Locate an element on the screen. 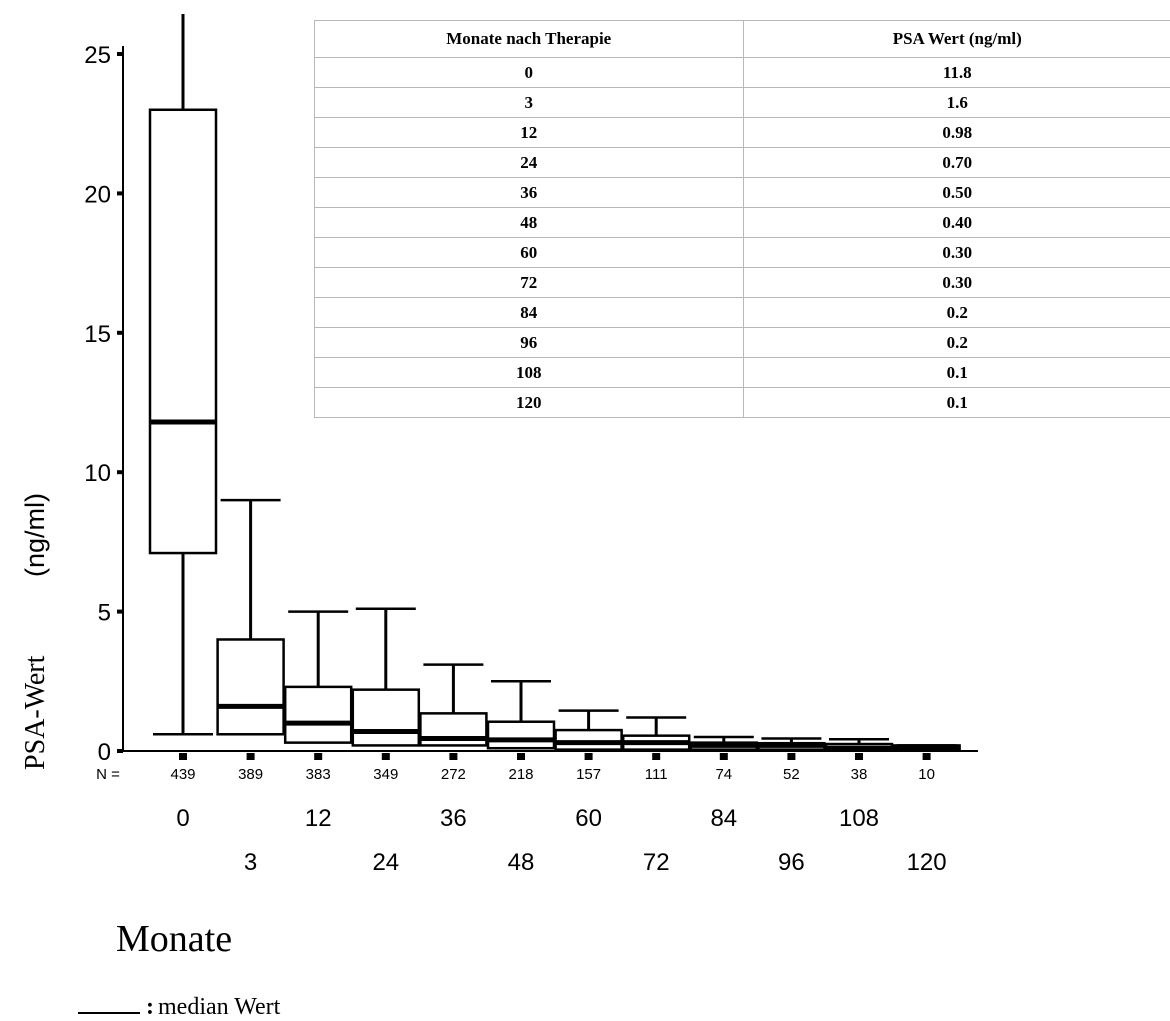  table-cell-month: 72 is located at coordinates (529, 282).